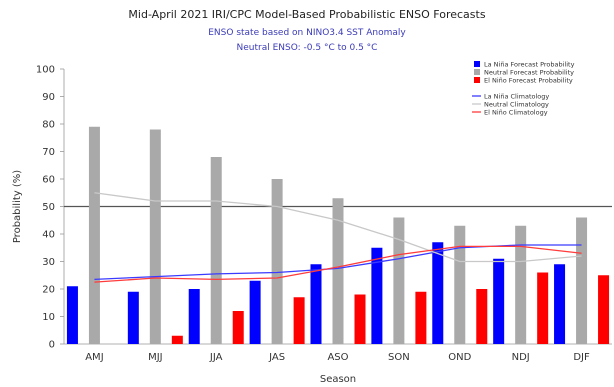 The height and width of the screenshot is (387, 614). Describe the element at coordinates (560, 304) in the screenshot. I see `bar-0-DJF` at that location.